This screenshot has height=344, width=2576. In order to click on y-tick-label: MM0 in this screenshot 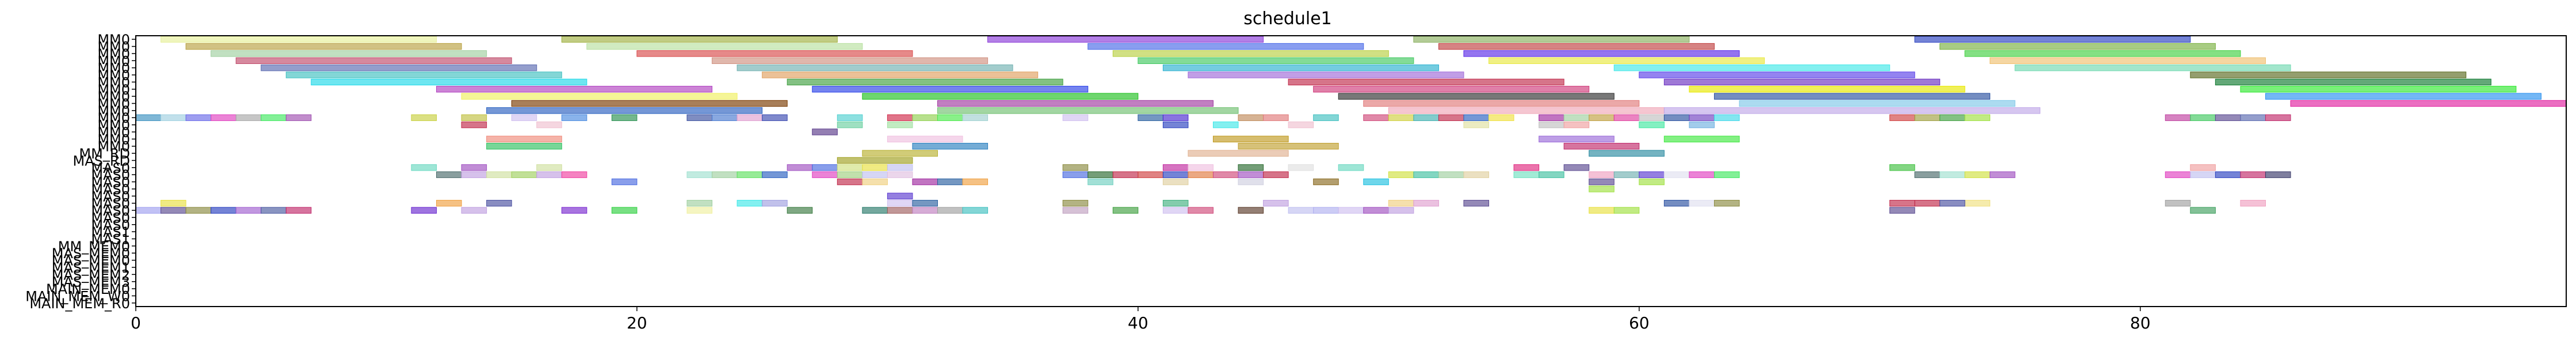, I will do `click(113, 61)`.